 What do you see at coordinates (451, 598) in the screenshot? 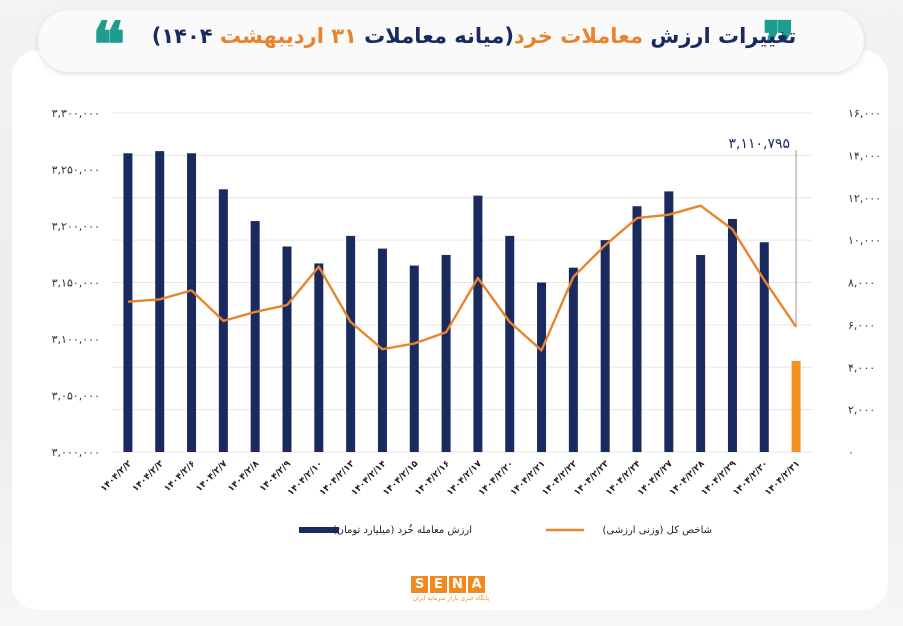
I see `logo-subtitle: پایگاه خبری بازار سرمایه ایران` at bounding box center [451, 598].